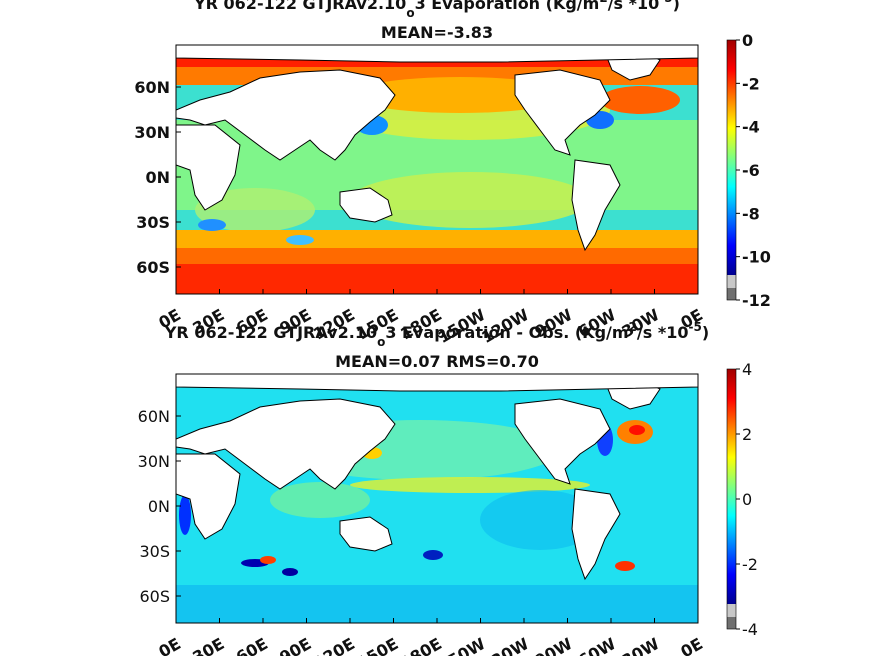 The width and height of the screenshot is (875, 656). I want to click on colorbar-tick-label: -10, so click(756, 257).